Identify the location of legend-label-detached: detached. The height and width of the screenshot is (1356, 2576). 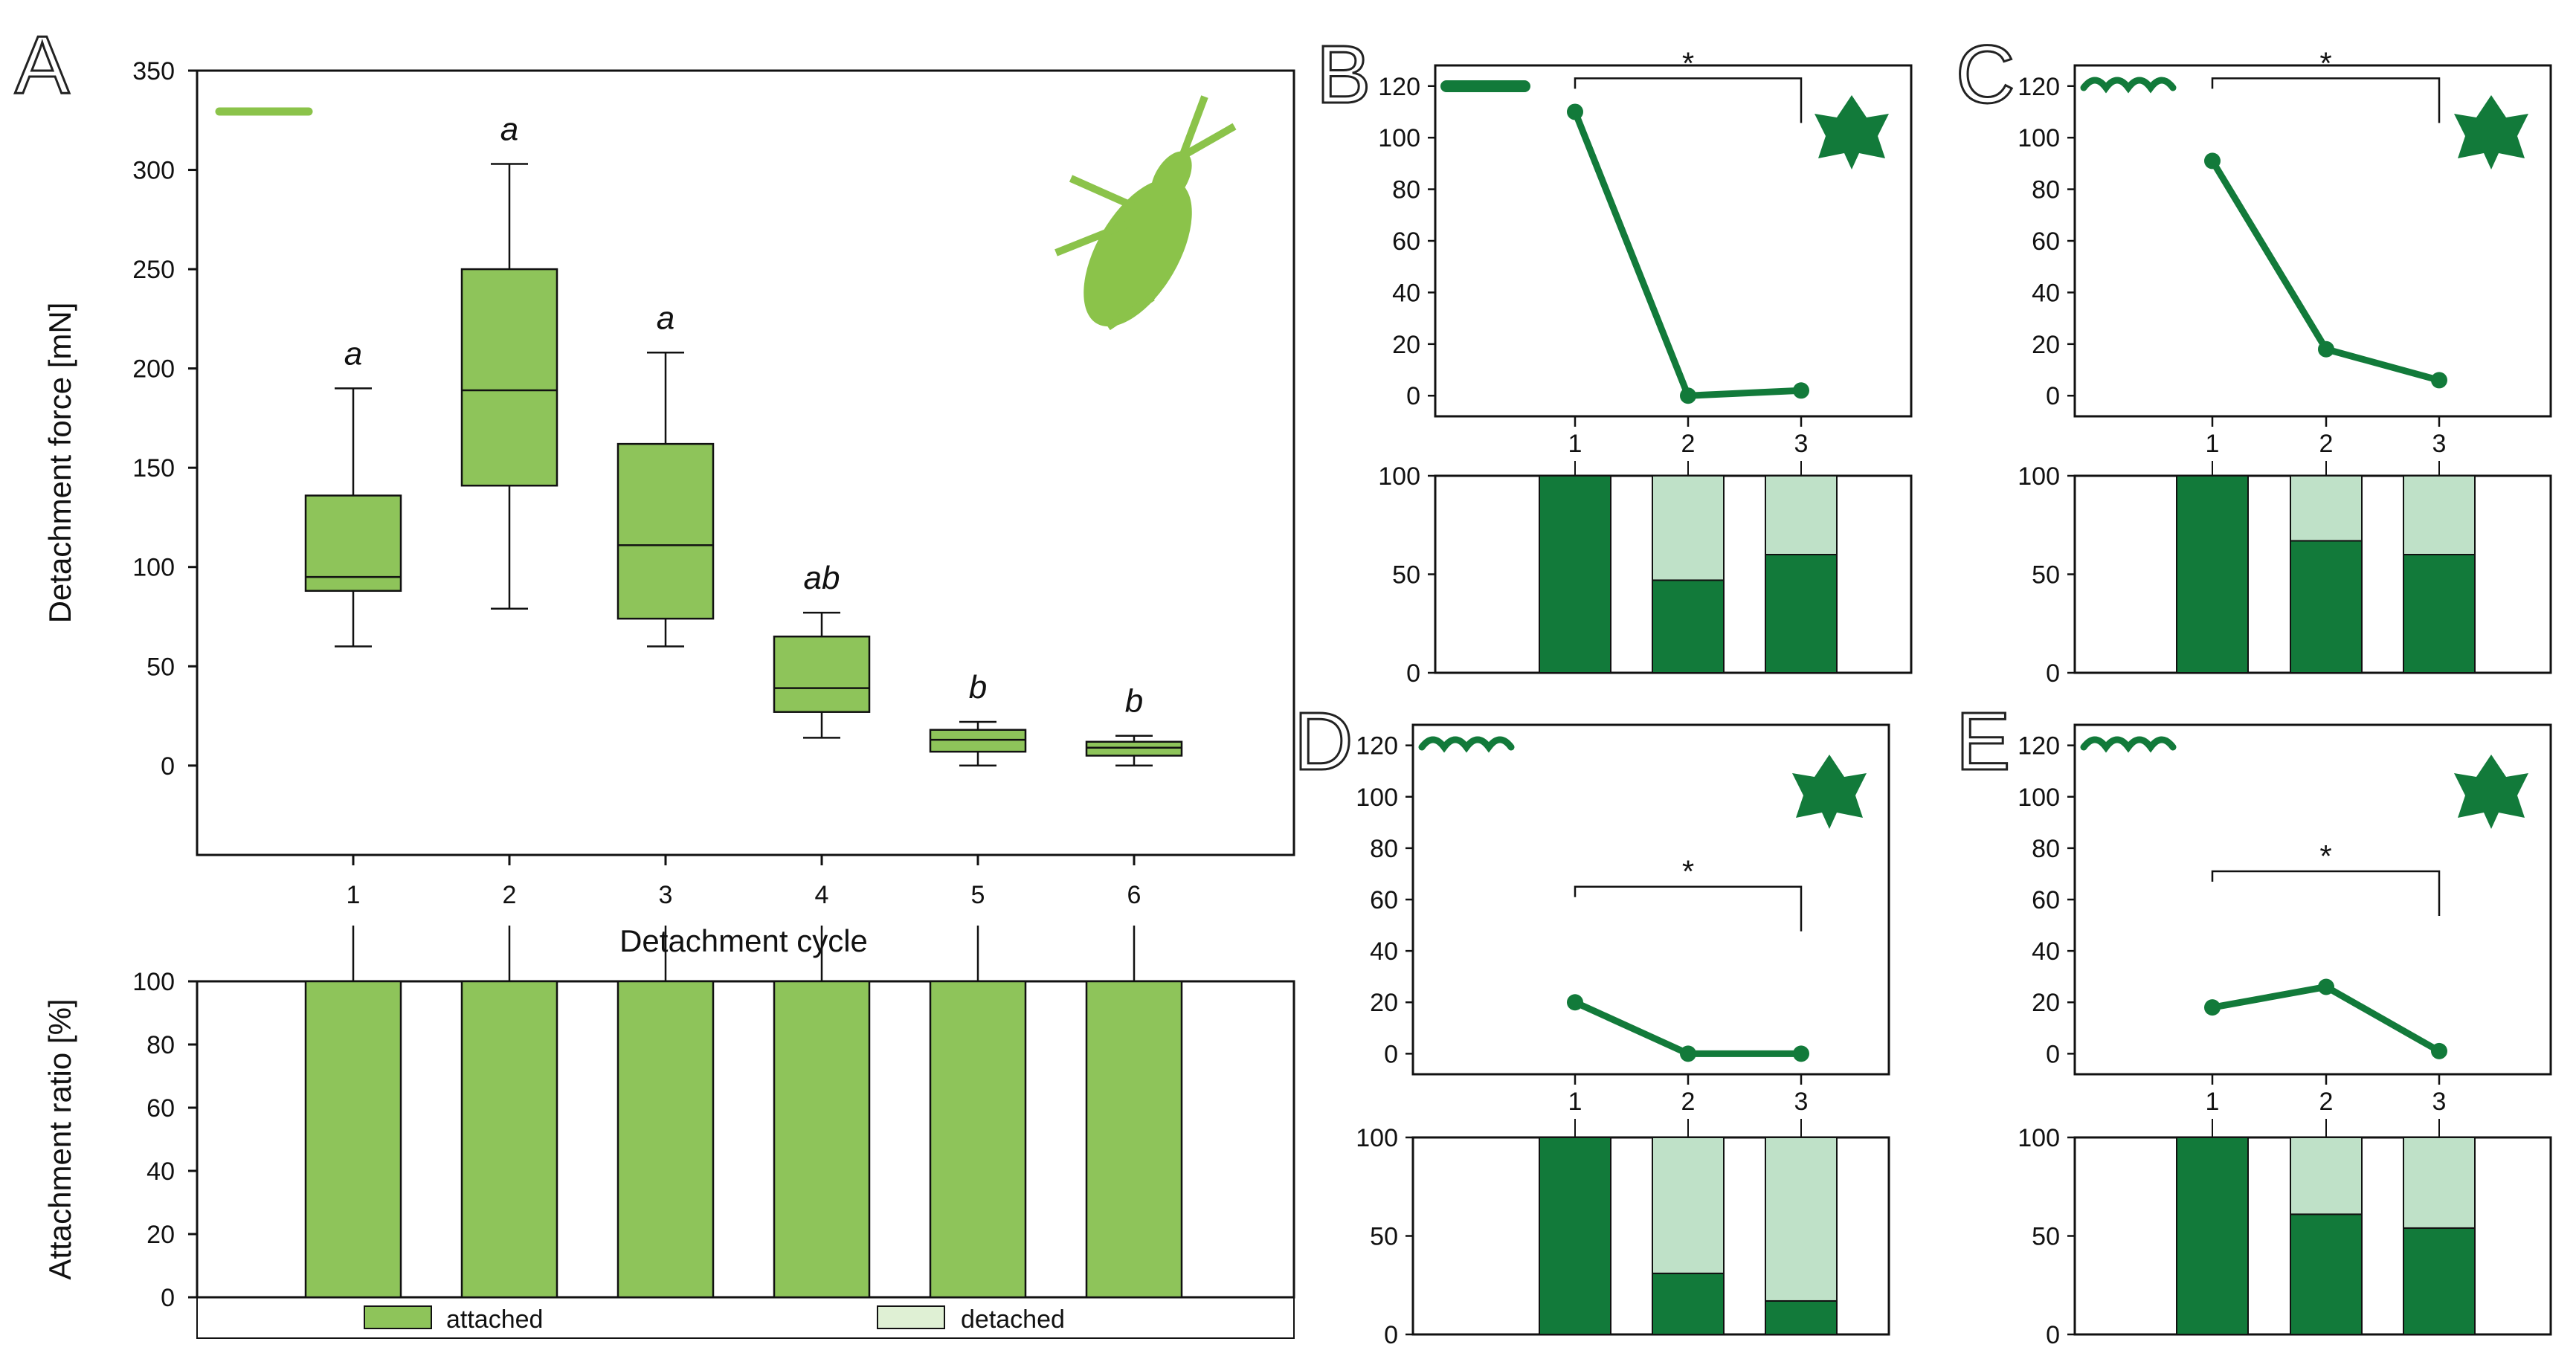
(1013, 1320).